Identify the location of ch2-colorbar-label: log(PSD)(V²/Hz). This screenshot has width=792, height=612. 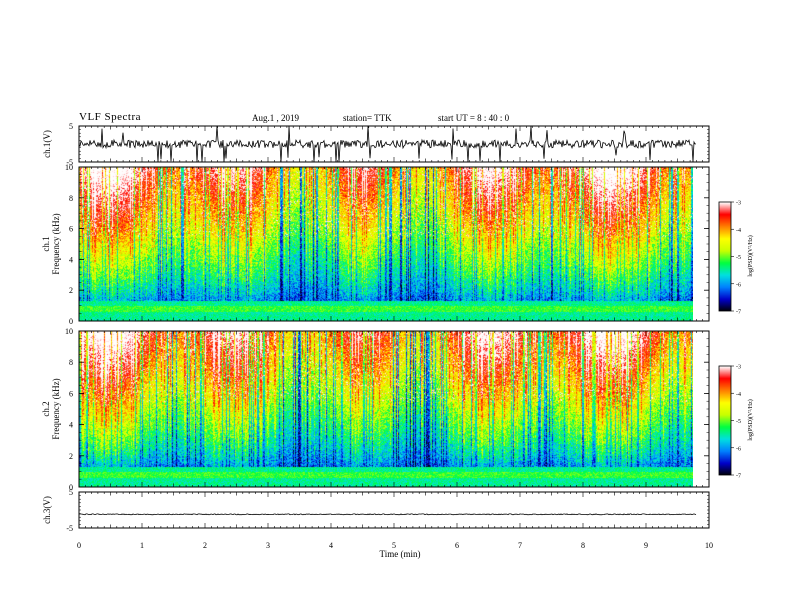
(750, 419).